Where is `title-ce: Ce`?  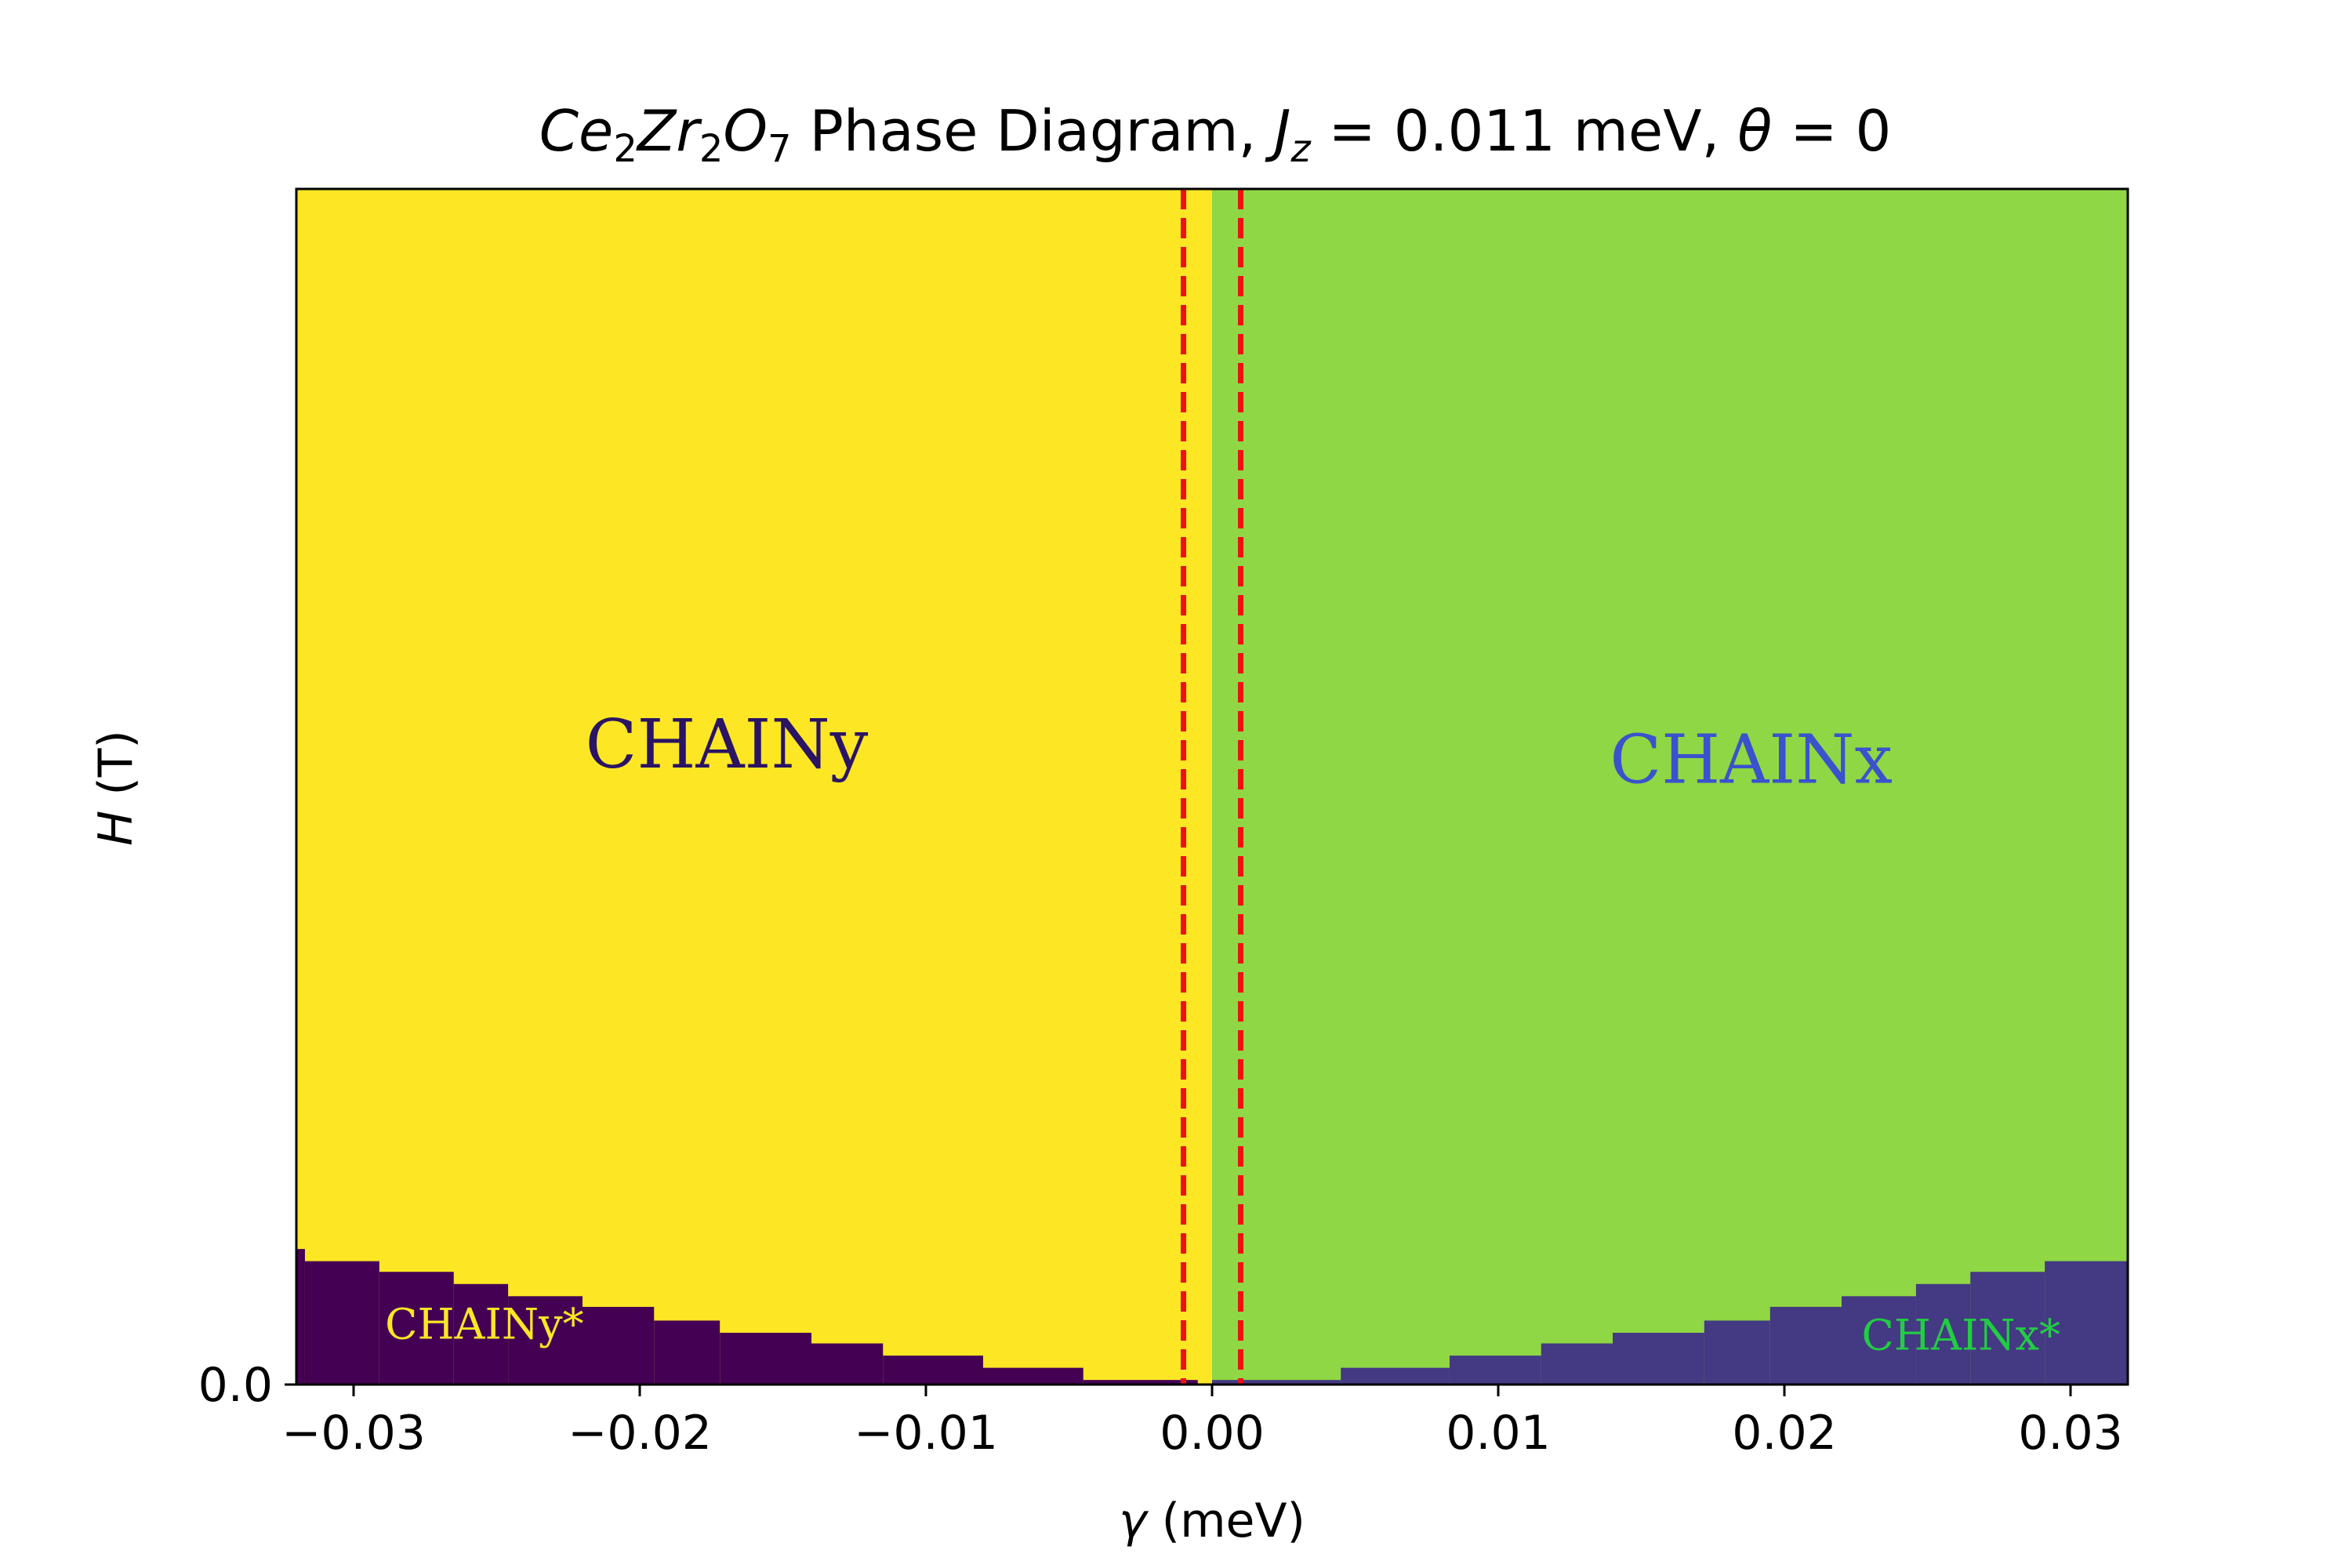 title-ce: Ce is located at coordinates (576, 131).